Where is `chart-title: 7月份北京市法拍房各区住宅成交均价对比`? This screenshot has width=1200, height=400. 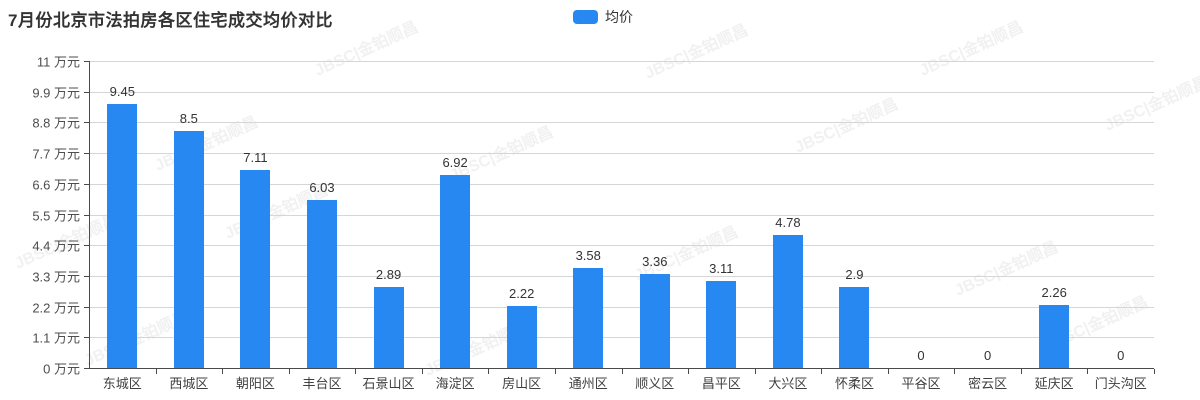
chart-title: 7月份北京市法拍房各区住宅成交均价对比 is located at coordinates (170, 20).